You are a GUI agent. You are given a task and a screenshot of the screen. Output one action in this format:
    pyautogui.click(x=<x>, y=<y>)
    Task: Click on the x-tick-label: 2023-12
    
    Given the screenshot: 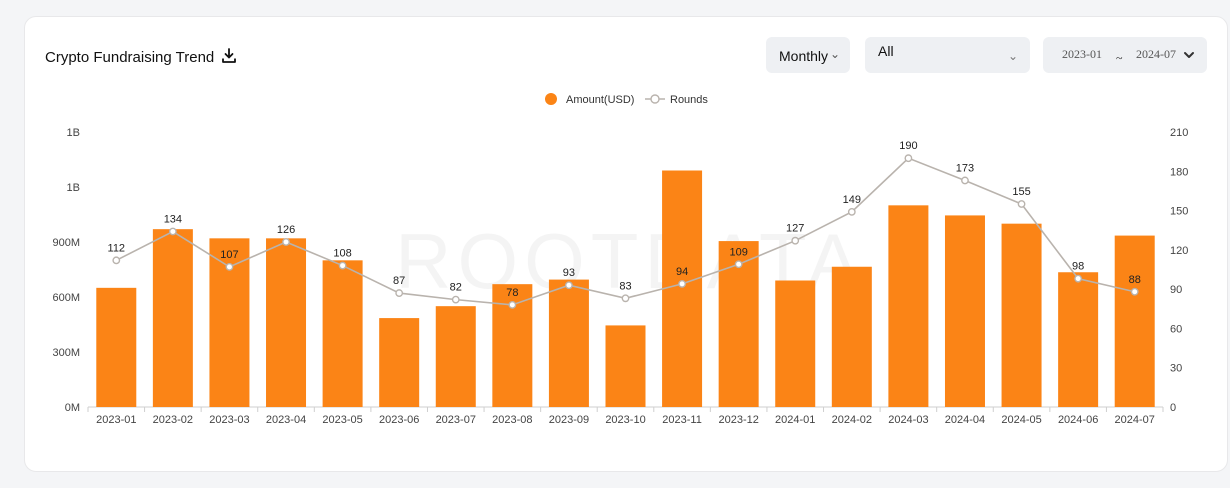 What is the action you would take?
    pyautogui.click(x=738, y=420)
    